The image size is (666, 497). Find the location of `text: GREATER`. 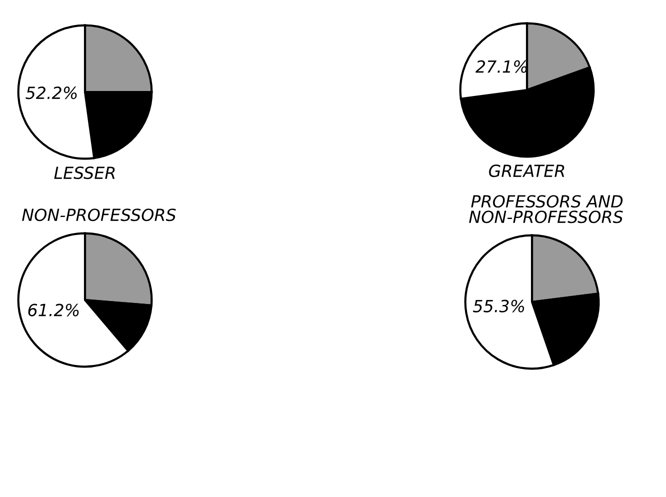

text: GREATER is located at coordinates (526, 171).